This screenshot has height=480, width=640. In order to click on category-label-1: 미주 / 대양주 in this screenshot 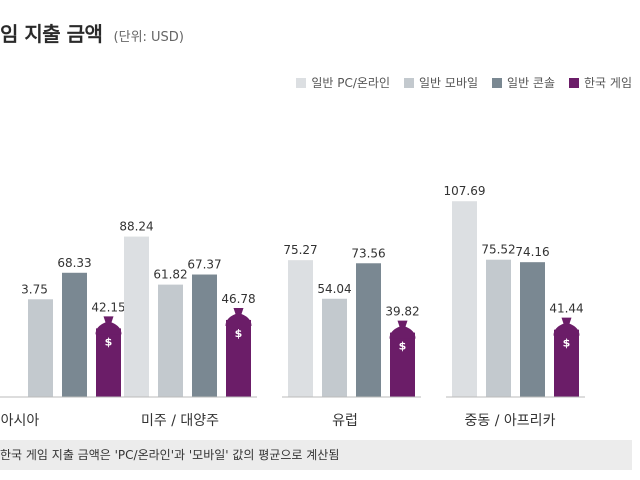, I will do `click(180, 421)`.